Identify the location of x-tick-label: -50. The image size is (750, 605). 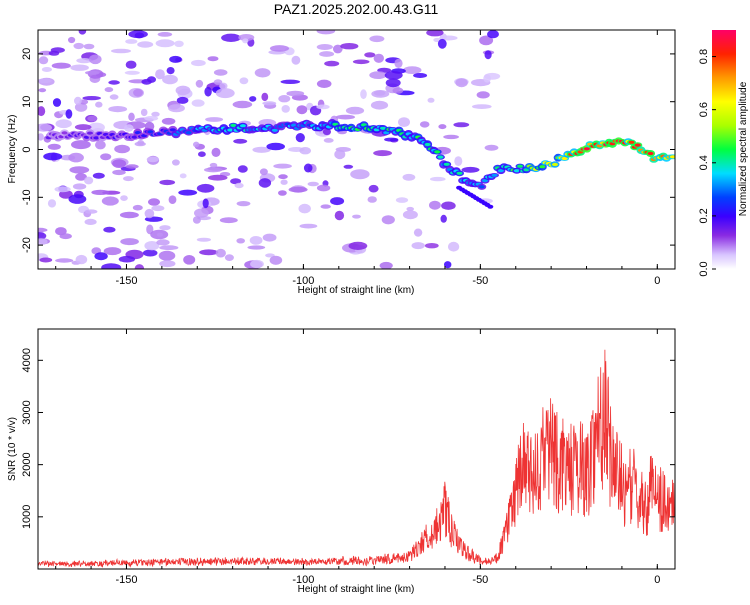
(480, 580).